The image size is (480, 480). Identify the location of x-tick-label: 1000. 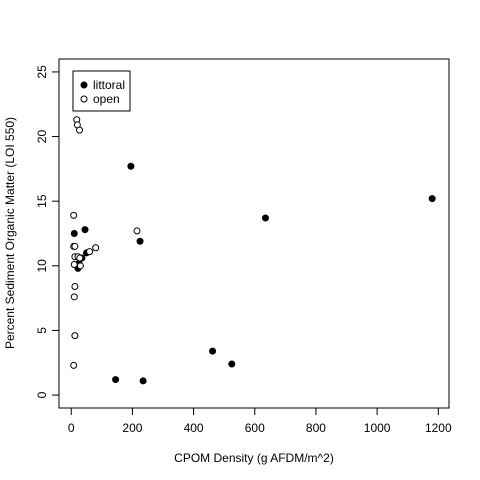
(377, 428).